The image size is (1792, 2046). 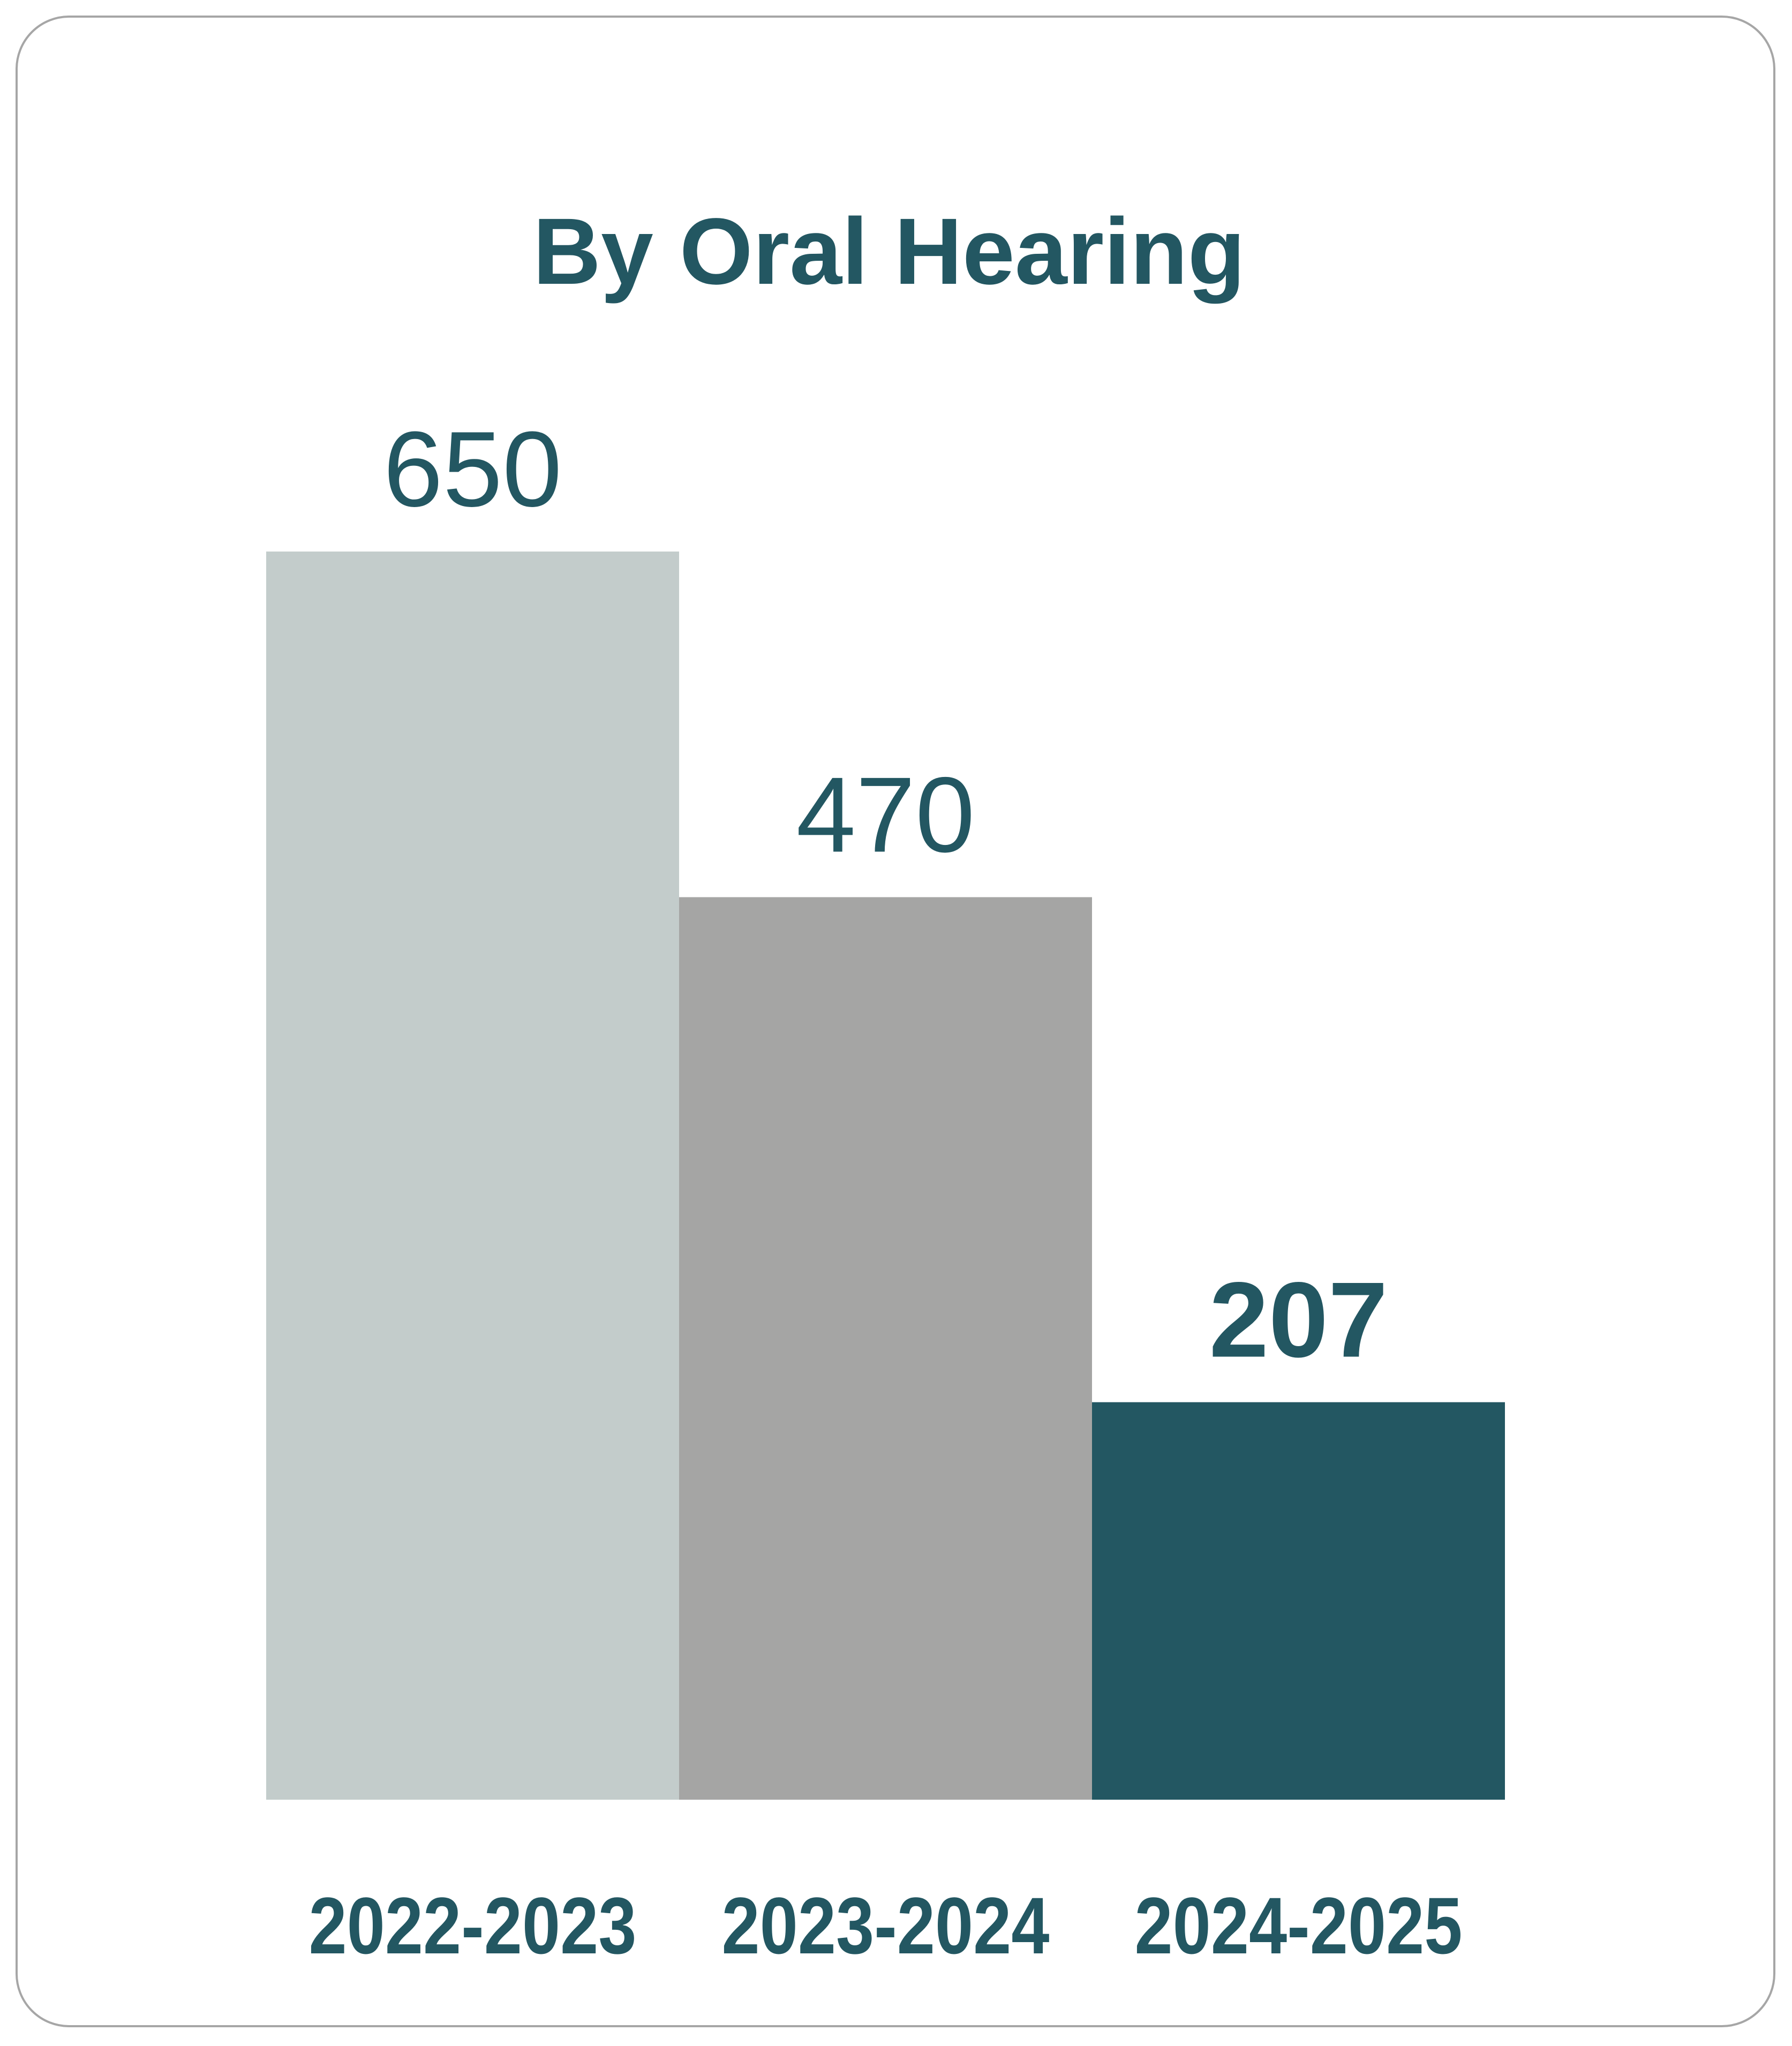 What do you see at coordinates (472, 1176) in the screenshot?
I see `bar-2022-2023` at bounding box center [472, 1176].